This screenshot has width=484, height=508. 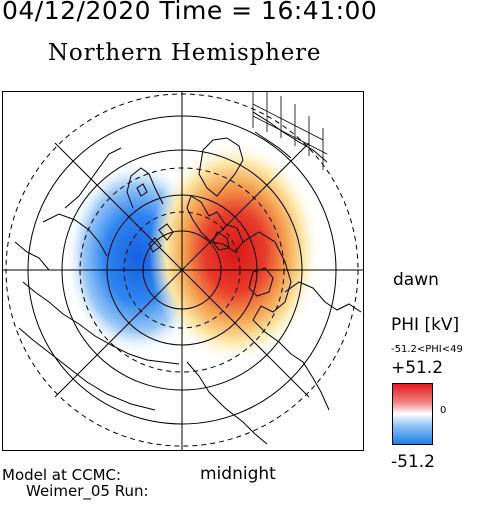 I want to click on page-title: Northern Hemisphere, so click(x=185, y=53).